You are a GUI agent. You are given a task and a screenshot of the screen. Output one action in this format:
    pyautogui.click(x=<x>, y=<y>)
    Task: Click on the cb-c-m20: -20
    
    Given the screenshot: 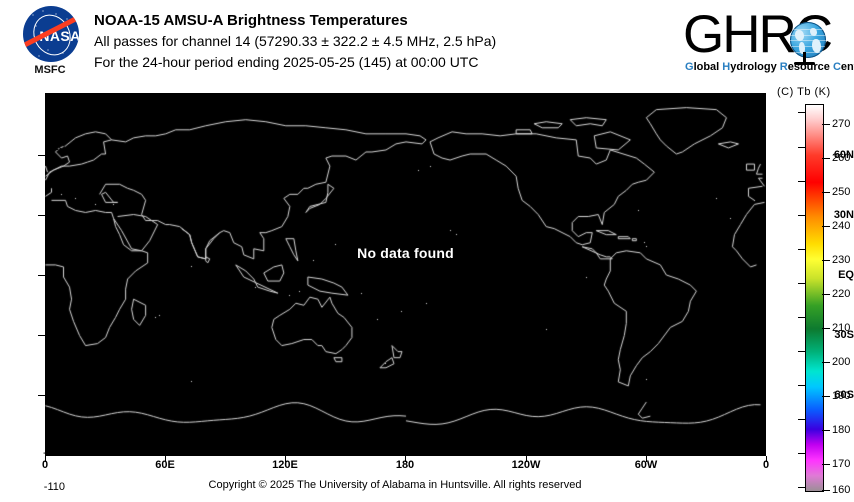 What is the action you would take?
    pyautogui.click(x=57, y=181)
    